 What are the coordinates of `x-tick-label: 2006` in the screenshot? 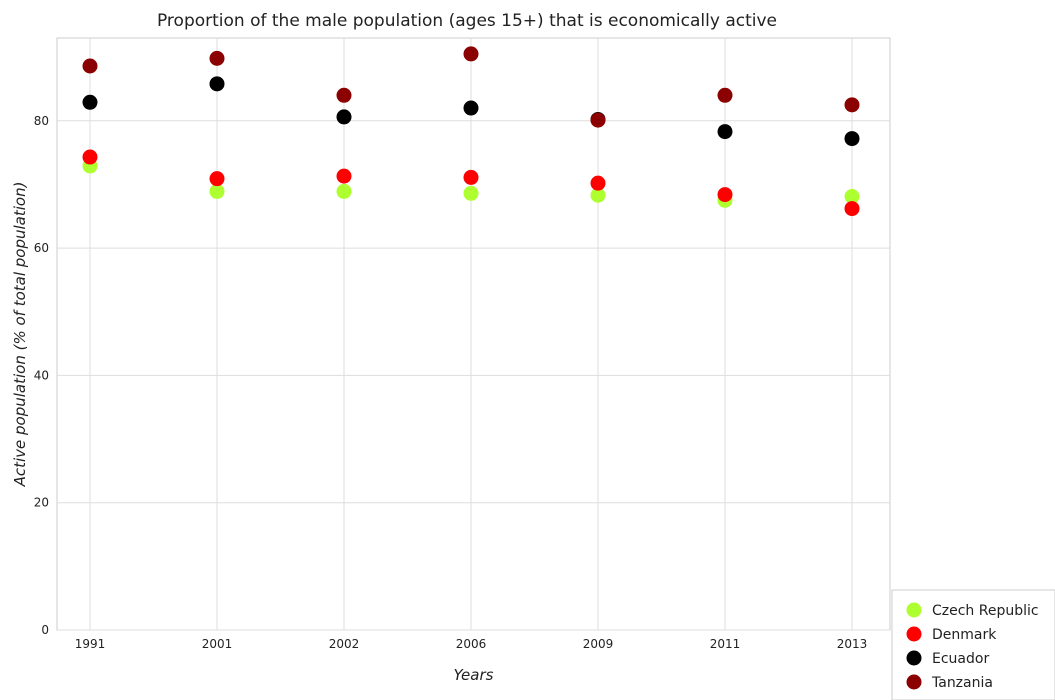 It's located at (471, 644).